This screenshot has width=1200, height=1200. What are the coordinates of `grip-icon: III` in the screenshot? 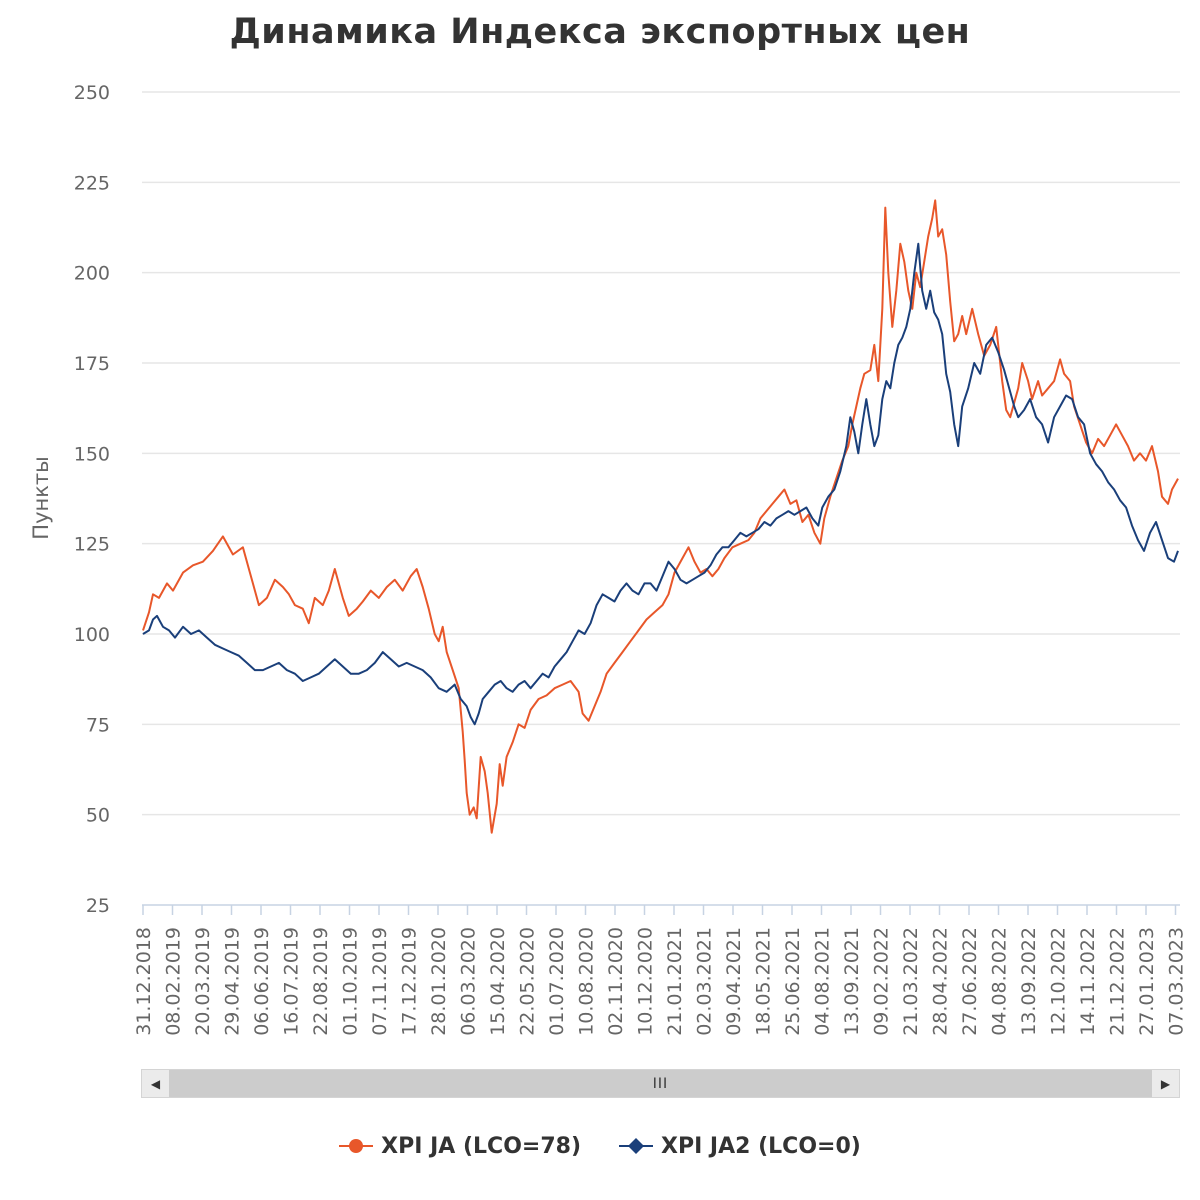 It's located at (660, 1083).